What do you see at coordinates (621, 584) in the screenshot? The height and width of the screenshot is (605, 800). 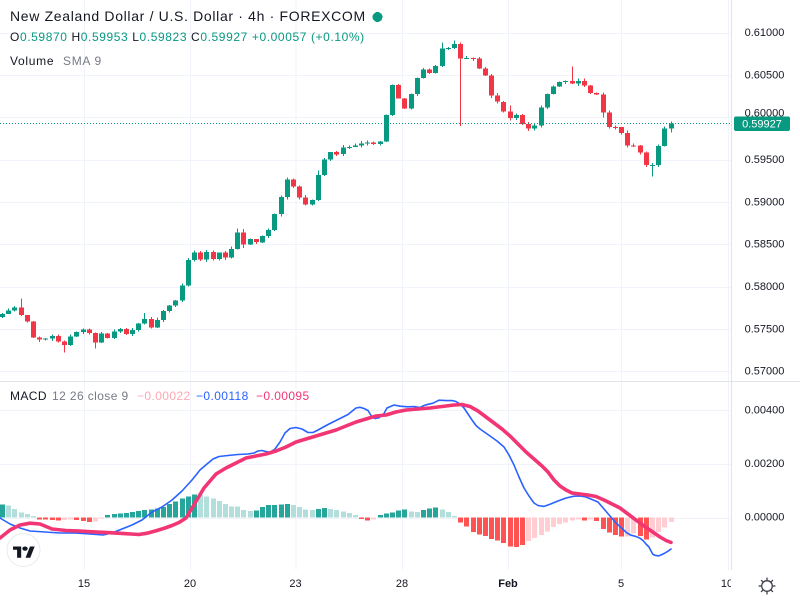 I see `svg-text: 5` at bounding box center [621, 584].